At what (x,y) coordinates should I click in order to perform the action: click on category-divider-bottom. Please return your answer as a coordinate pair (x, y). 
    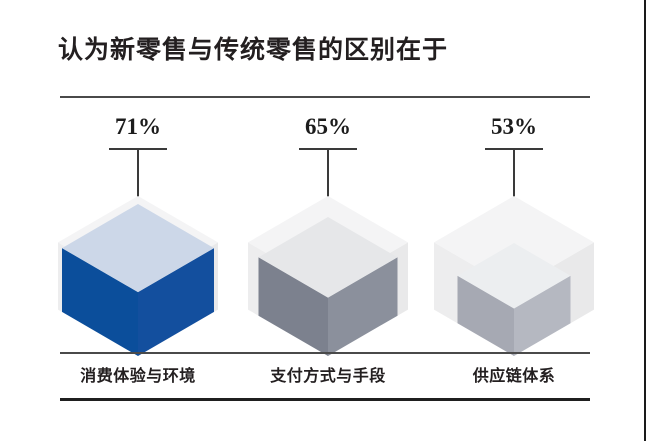
    Looking at the image, I should click on (325, 399).